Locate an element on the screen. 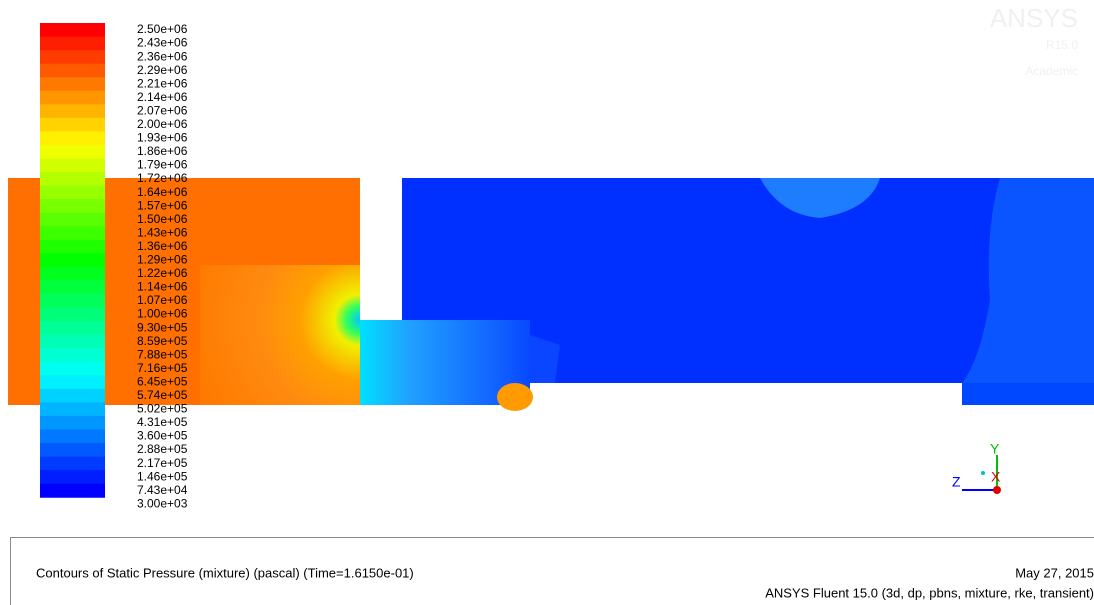  colorbar-label: 2.14e+06 is located at coordinates (162, 97).